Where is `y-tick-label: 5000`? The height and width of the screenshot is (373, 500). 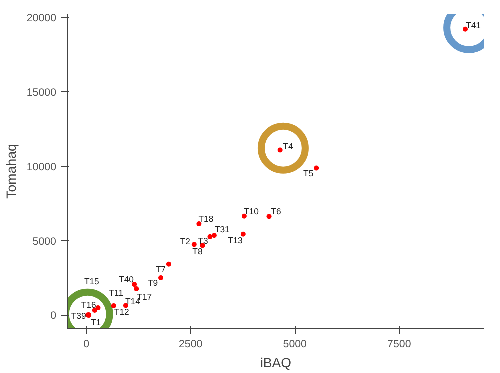 y-tick-label: 5000 is located at coordinates (44, 242).